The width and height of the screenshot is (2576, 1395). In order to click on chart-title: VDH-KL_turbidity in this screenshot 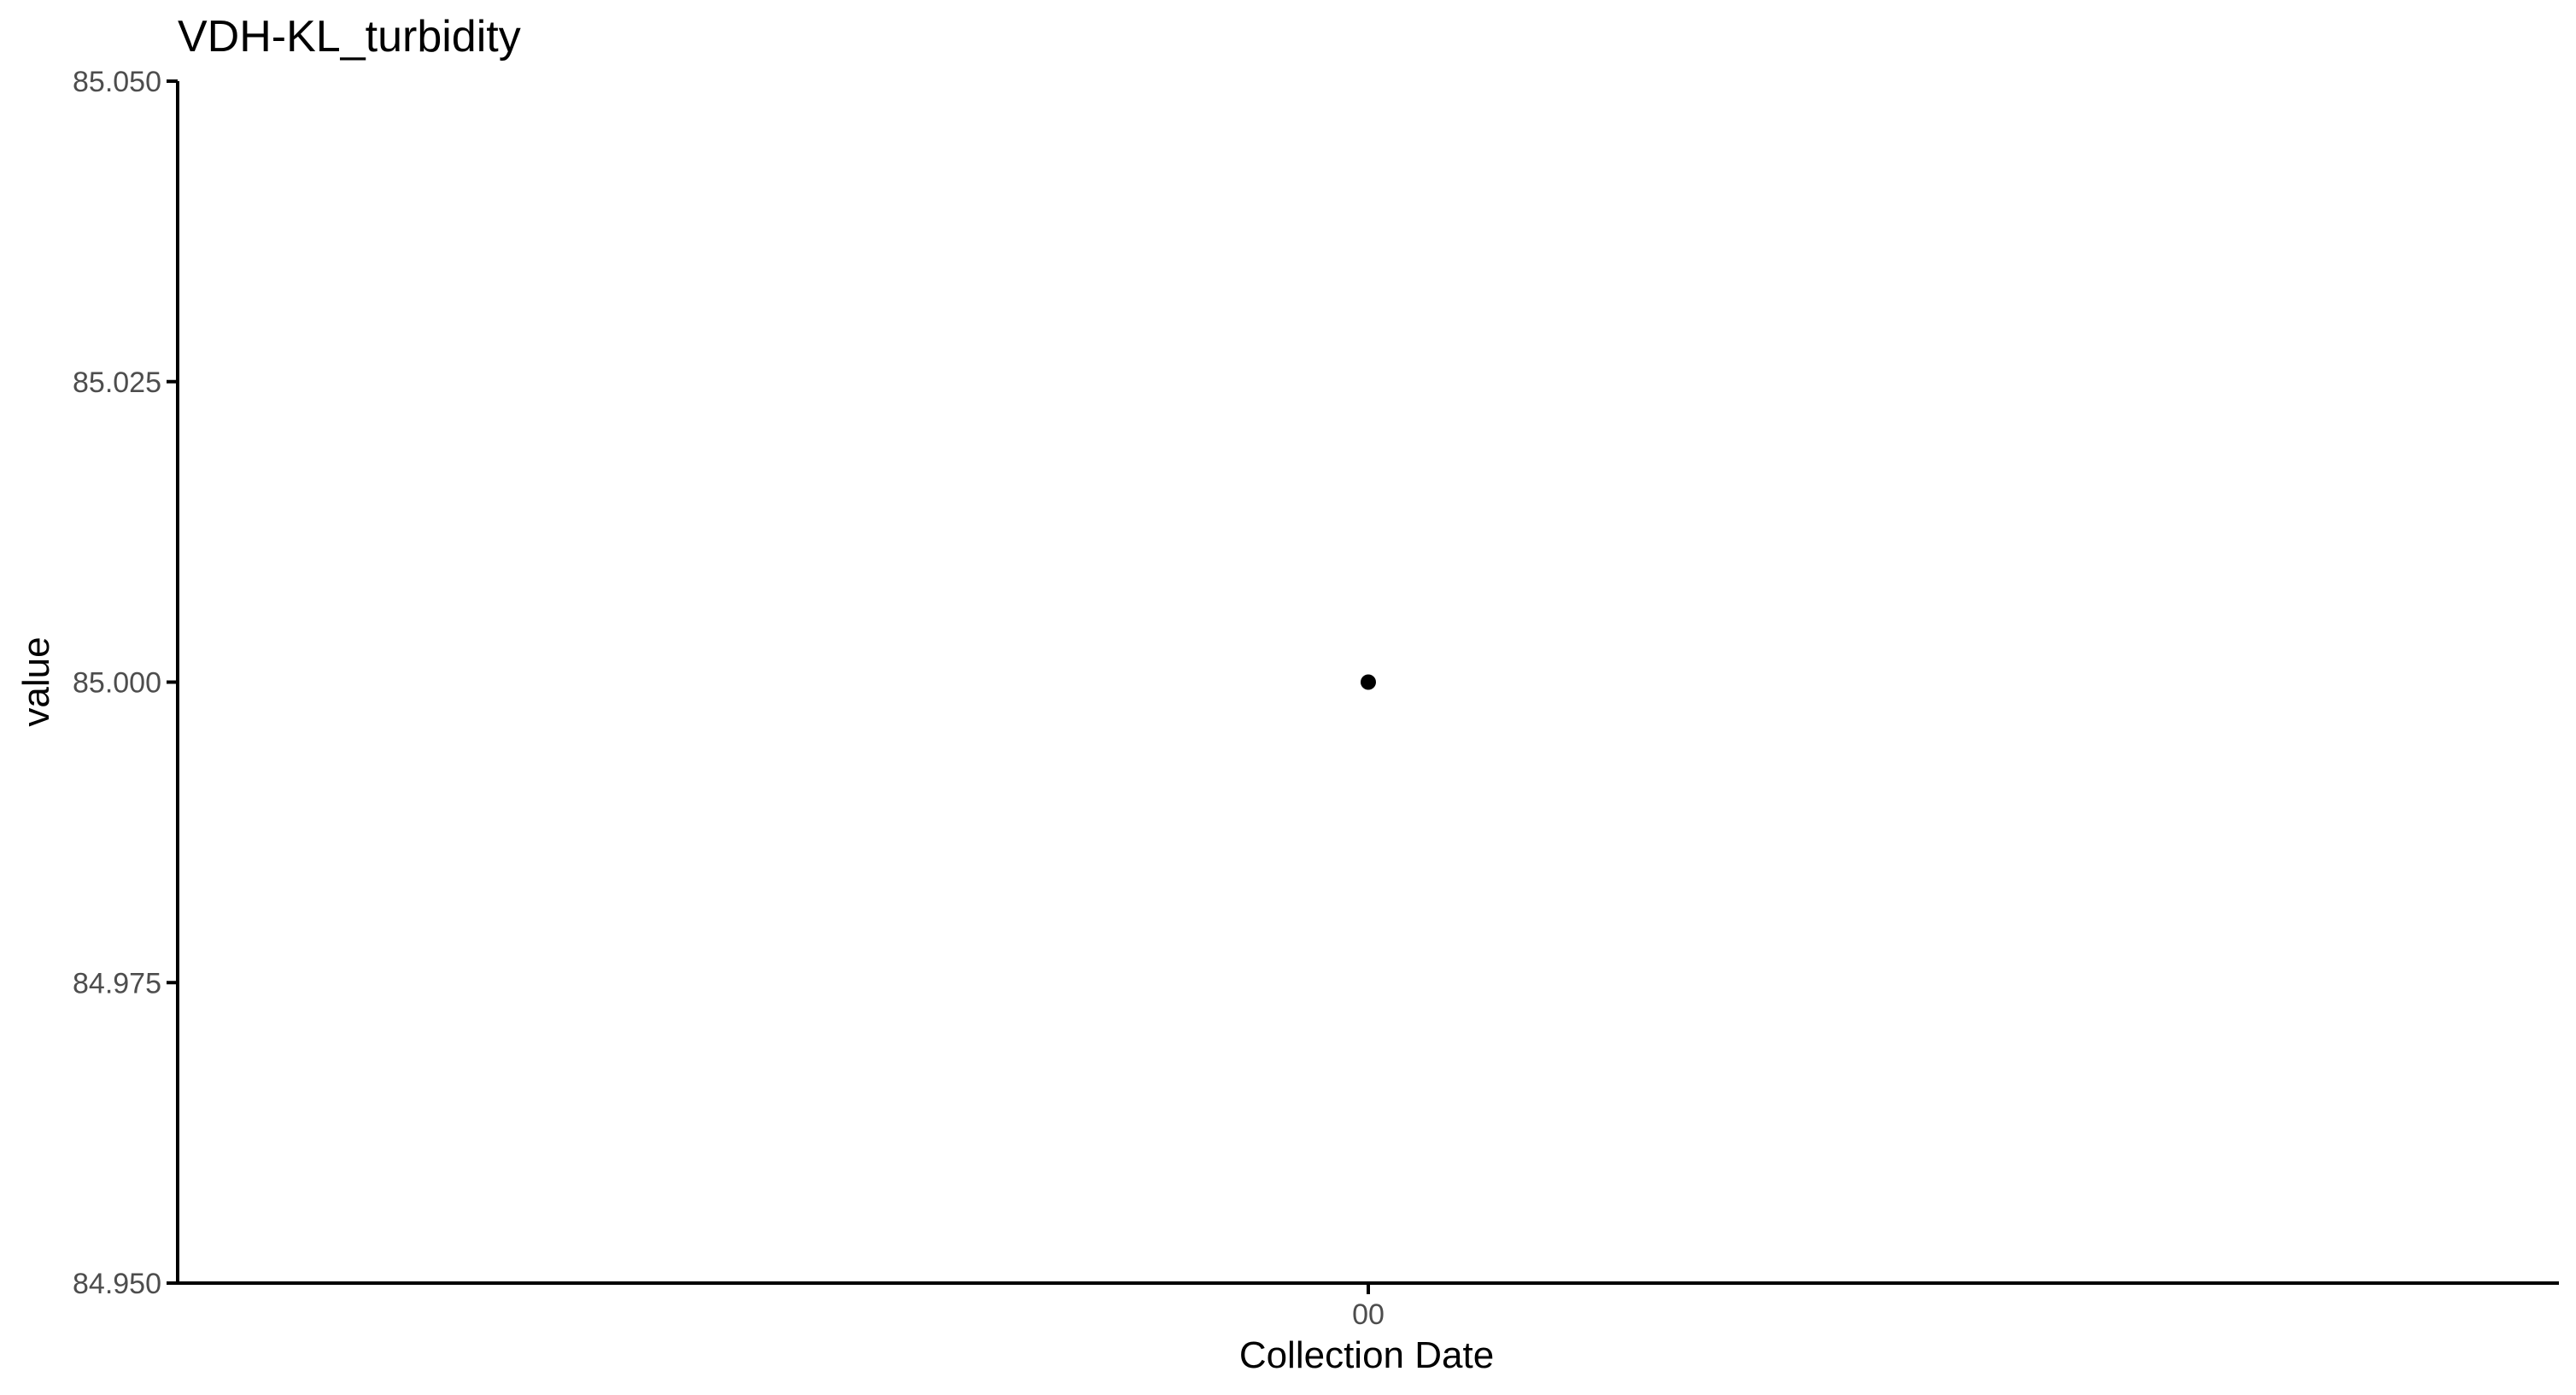, I will do `click(349, 37)`.